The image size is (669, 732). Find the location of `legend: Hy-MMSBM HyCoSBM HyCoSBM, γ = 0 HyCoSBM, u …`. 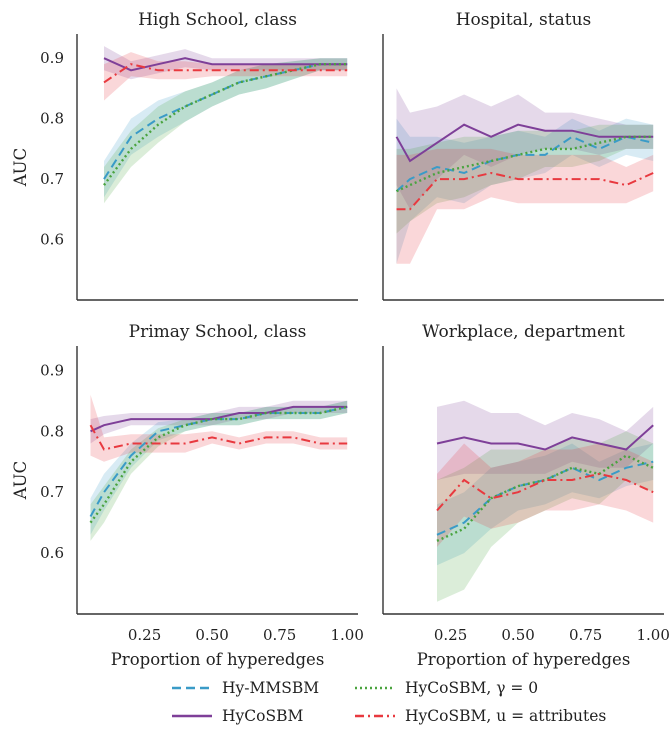

legend: Hy-MMSBM HyCoSBM HyCoSBM, γ = 0 HyCoSBM, u … is located at coordinates (389, 702).